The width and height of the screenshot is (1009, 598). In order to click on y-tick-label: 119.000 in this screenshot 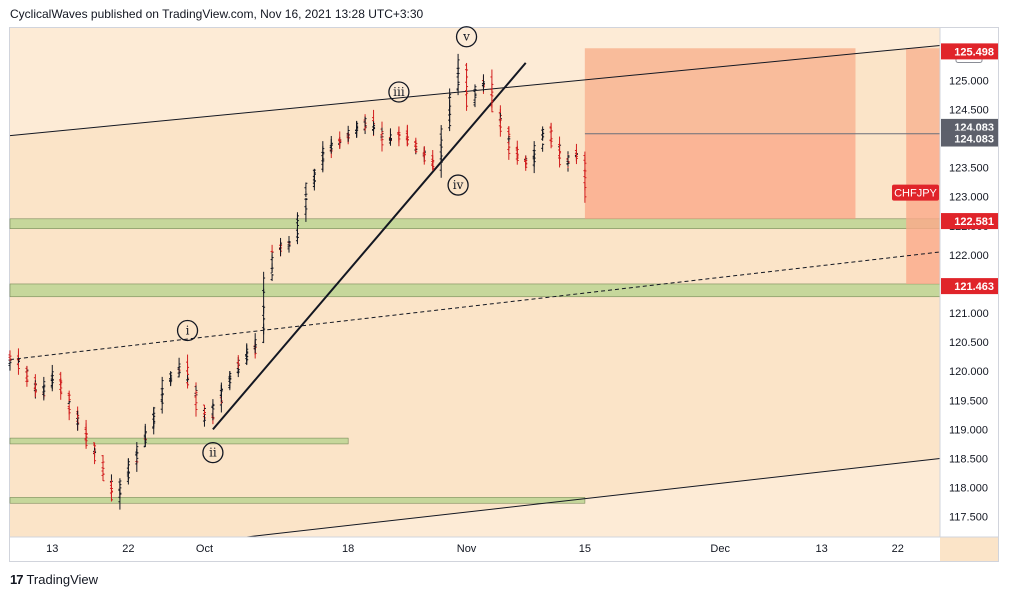, I will do `click(968, 430)`.